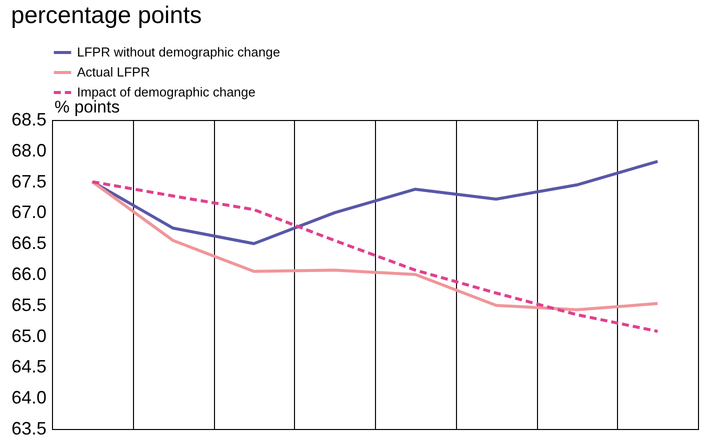 The width and height of the screenshot is (710, 448). I want to click on y-tick-label: 67.0, so click(28, 212).